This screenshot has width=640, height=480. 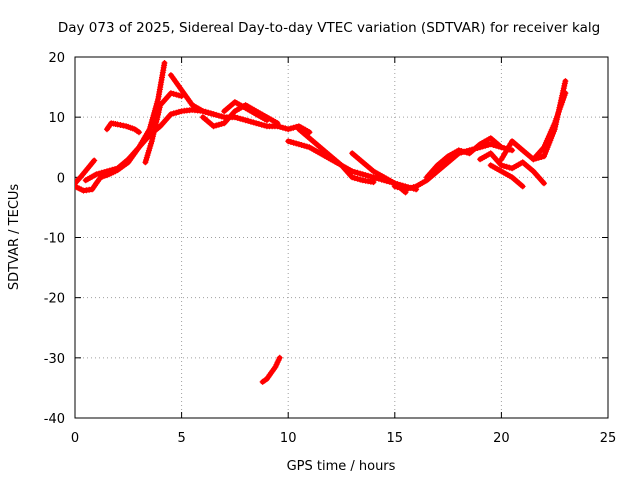 What do you see at coordinates (395, 438) in the screenshot?
I see `x-tick-label: 15` at bounding box center [395, 438].